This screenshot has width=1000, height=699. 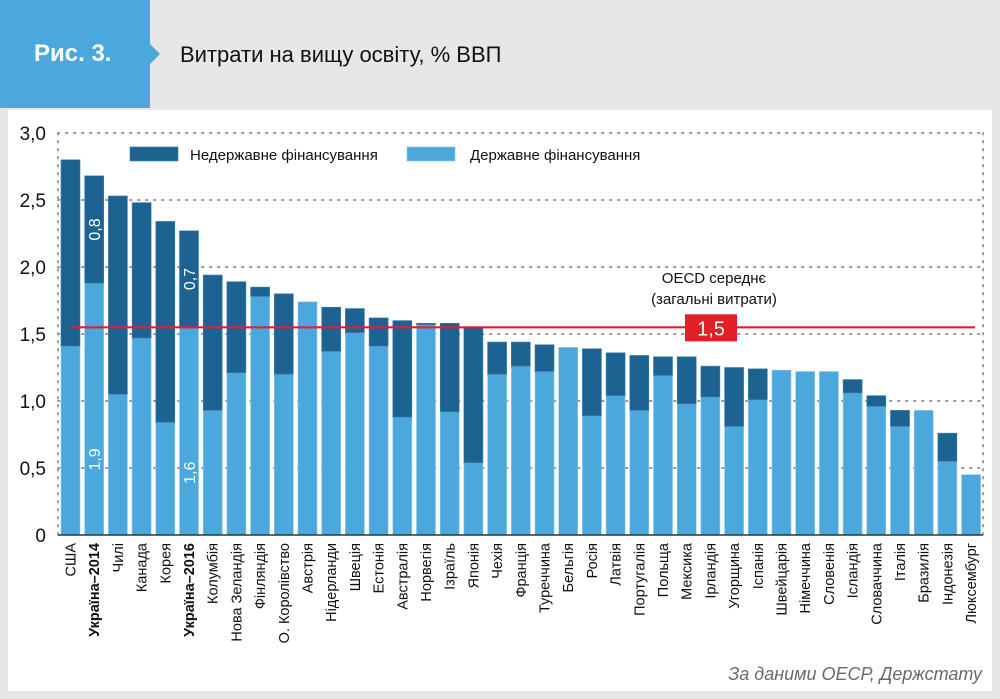 I want to click on y-tick-label: 1,5, so click(x=33, y=335).